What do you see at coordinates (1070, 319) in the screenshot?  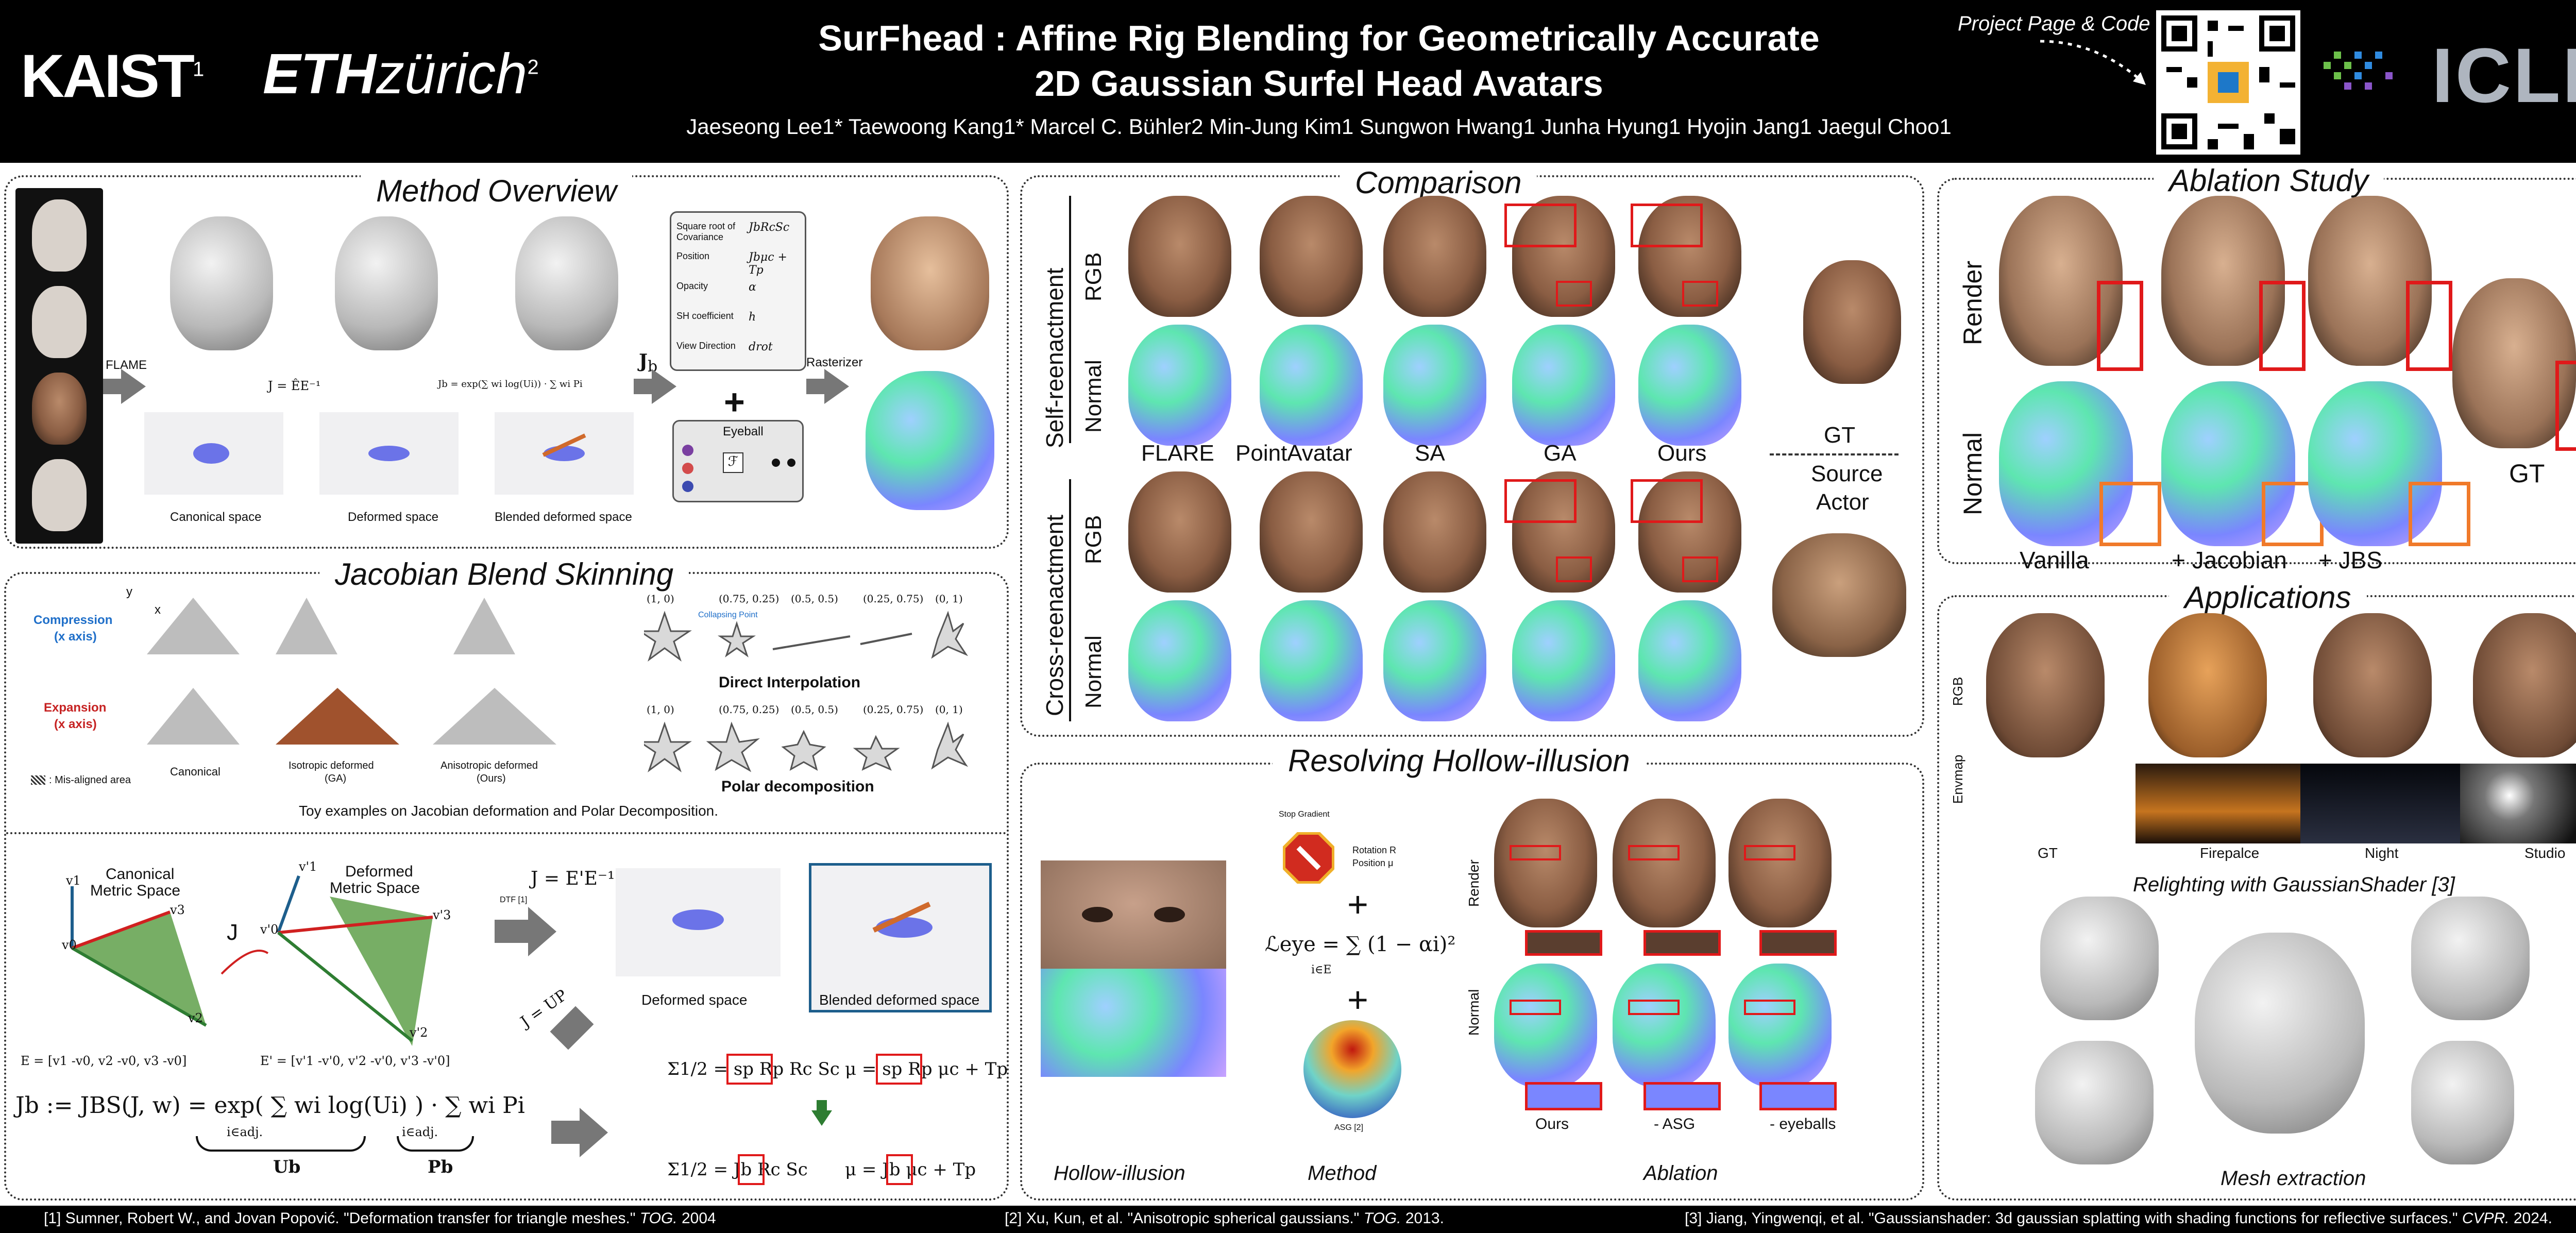 I see `self-bracket` at bounding box center [1070, 319].